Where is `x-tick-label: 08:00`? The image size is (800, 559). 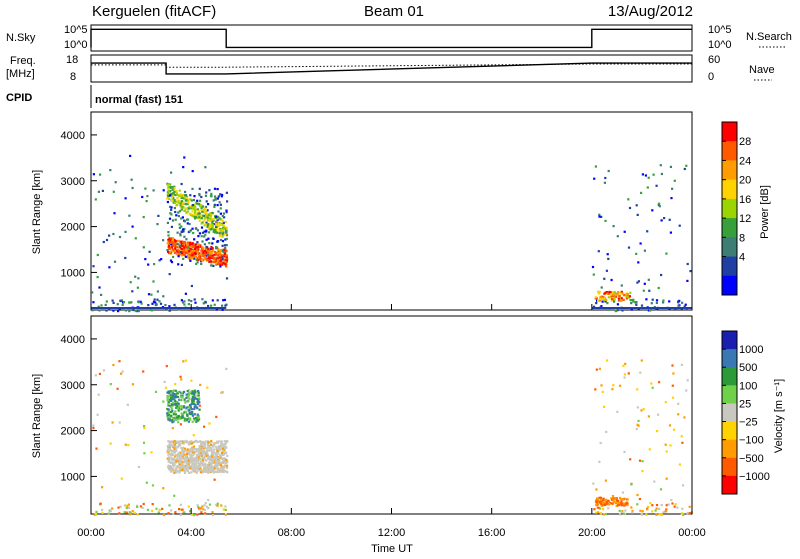
x-tick-label: 08:00 is located at coordinates (292, 533).